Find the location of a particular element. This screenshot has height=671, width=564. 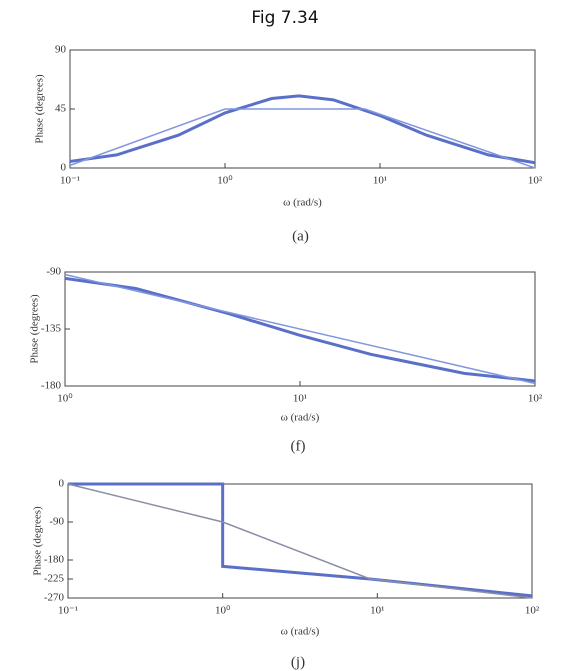

y-tick-label: -135 is located at coordinates (51, 329).